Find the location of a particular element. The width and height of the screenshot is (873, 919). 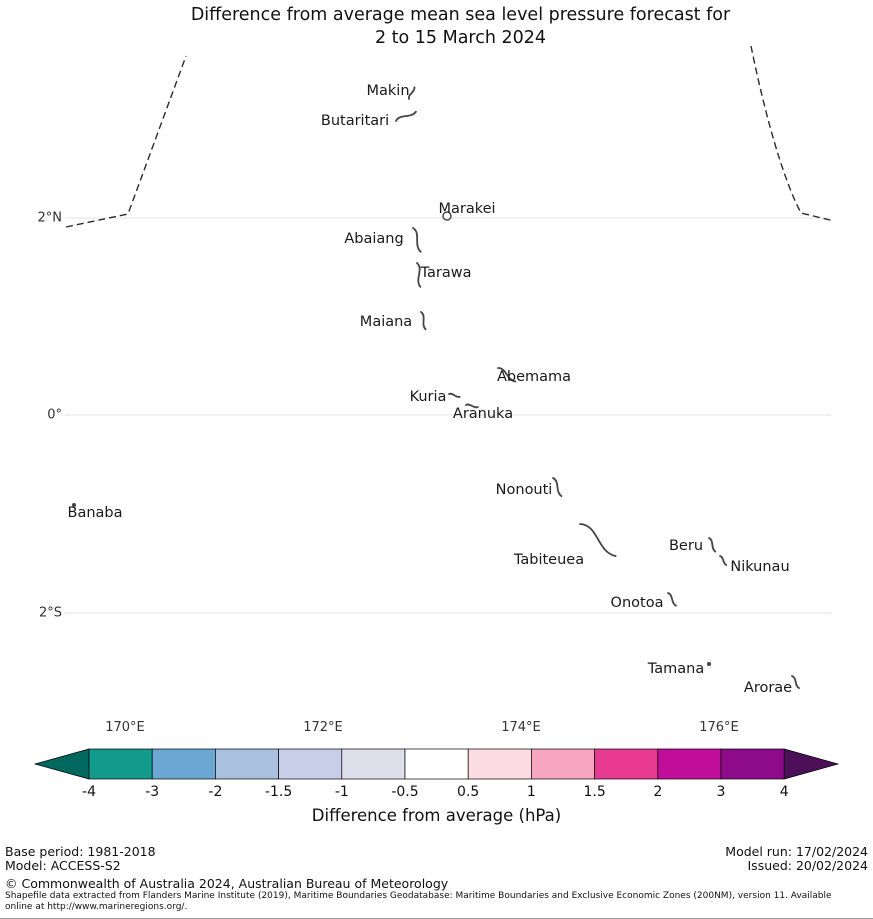

island-shape-arorae is located at coordinates (795, 682).